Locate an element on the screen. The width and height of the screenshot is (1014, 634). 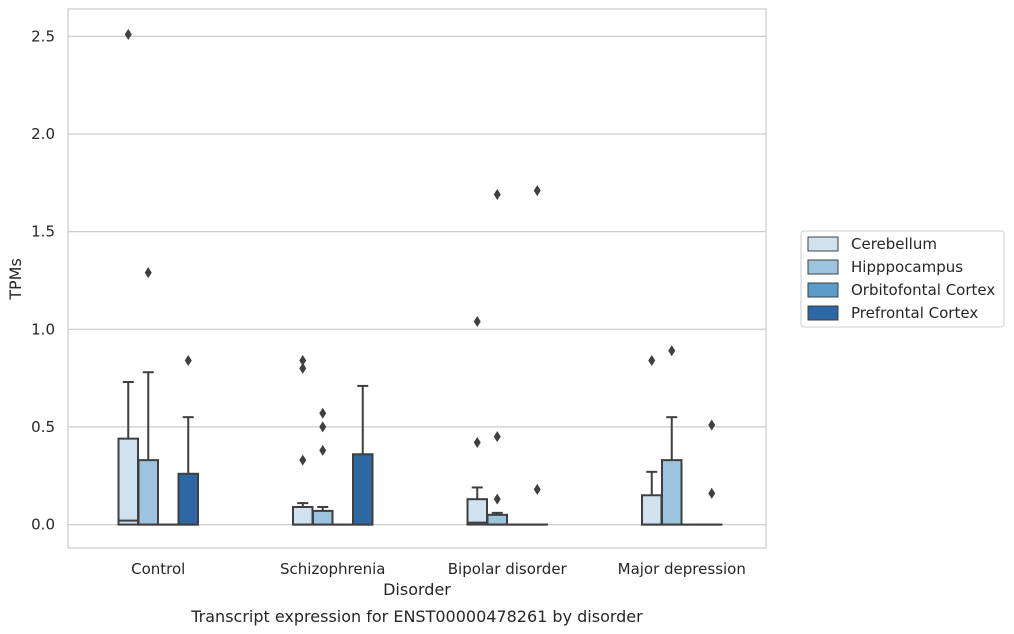
y-tick-label: 2.0 is located at coordinates (43, 134).